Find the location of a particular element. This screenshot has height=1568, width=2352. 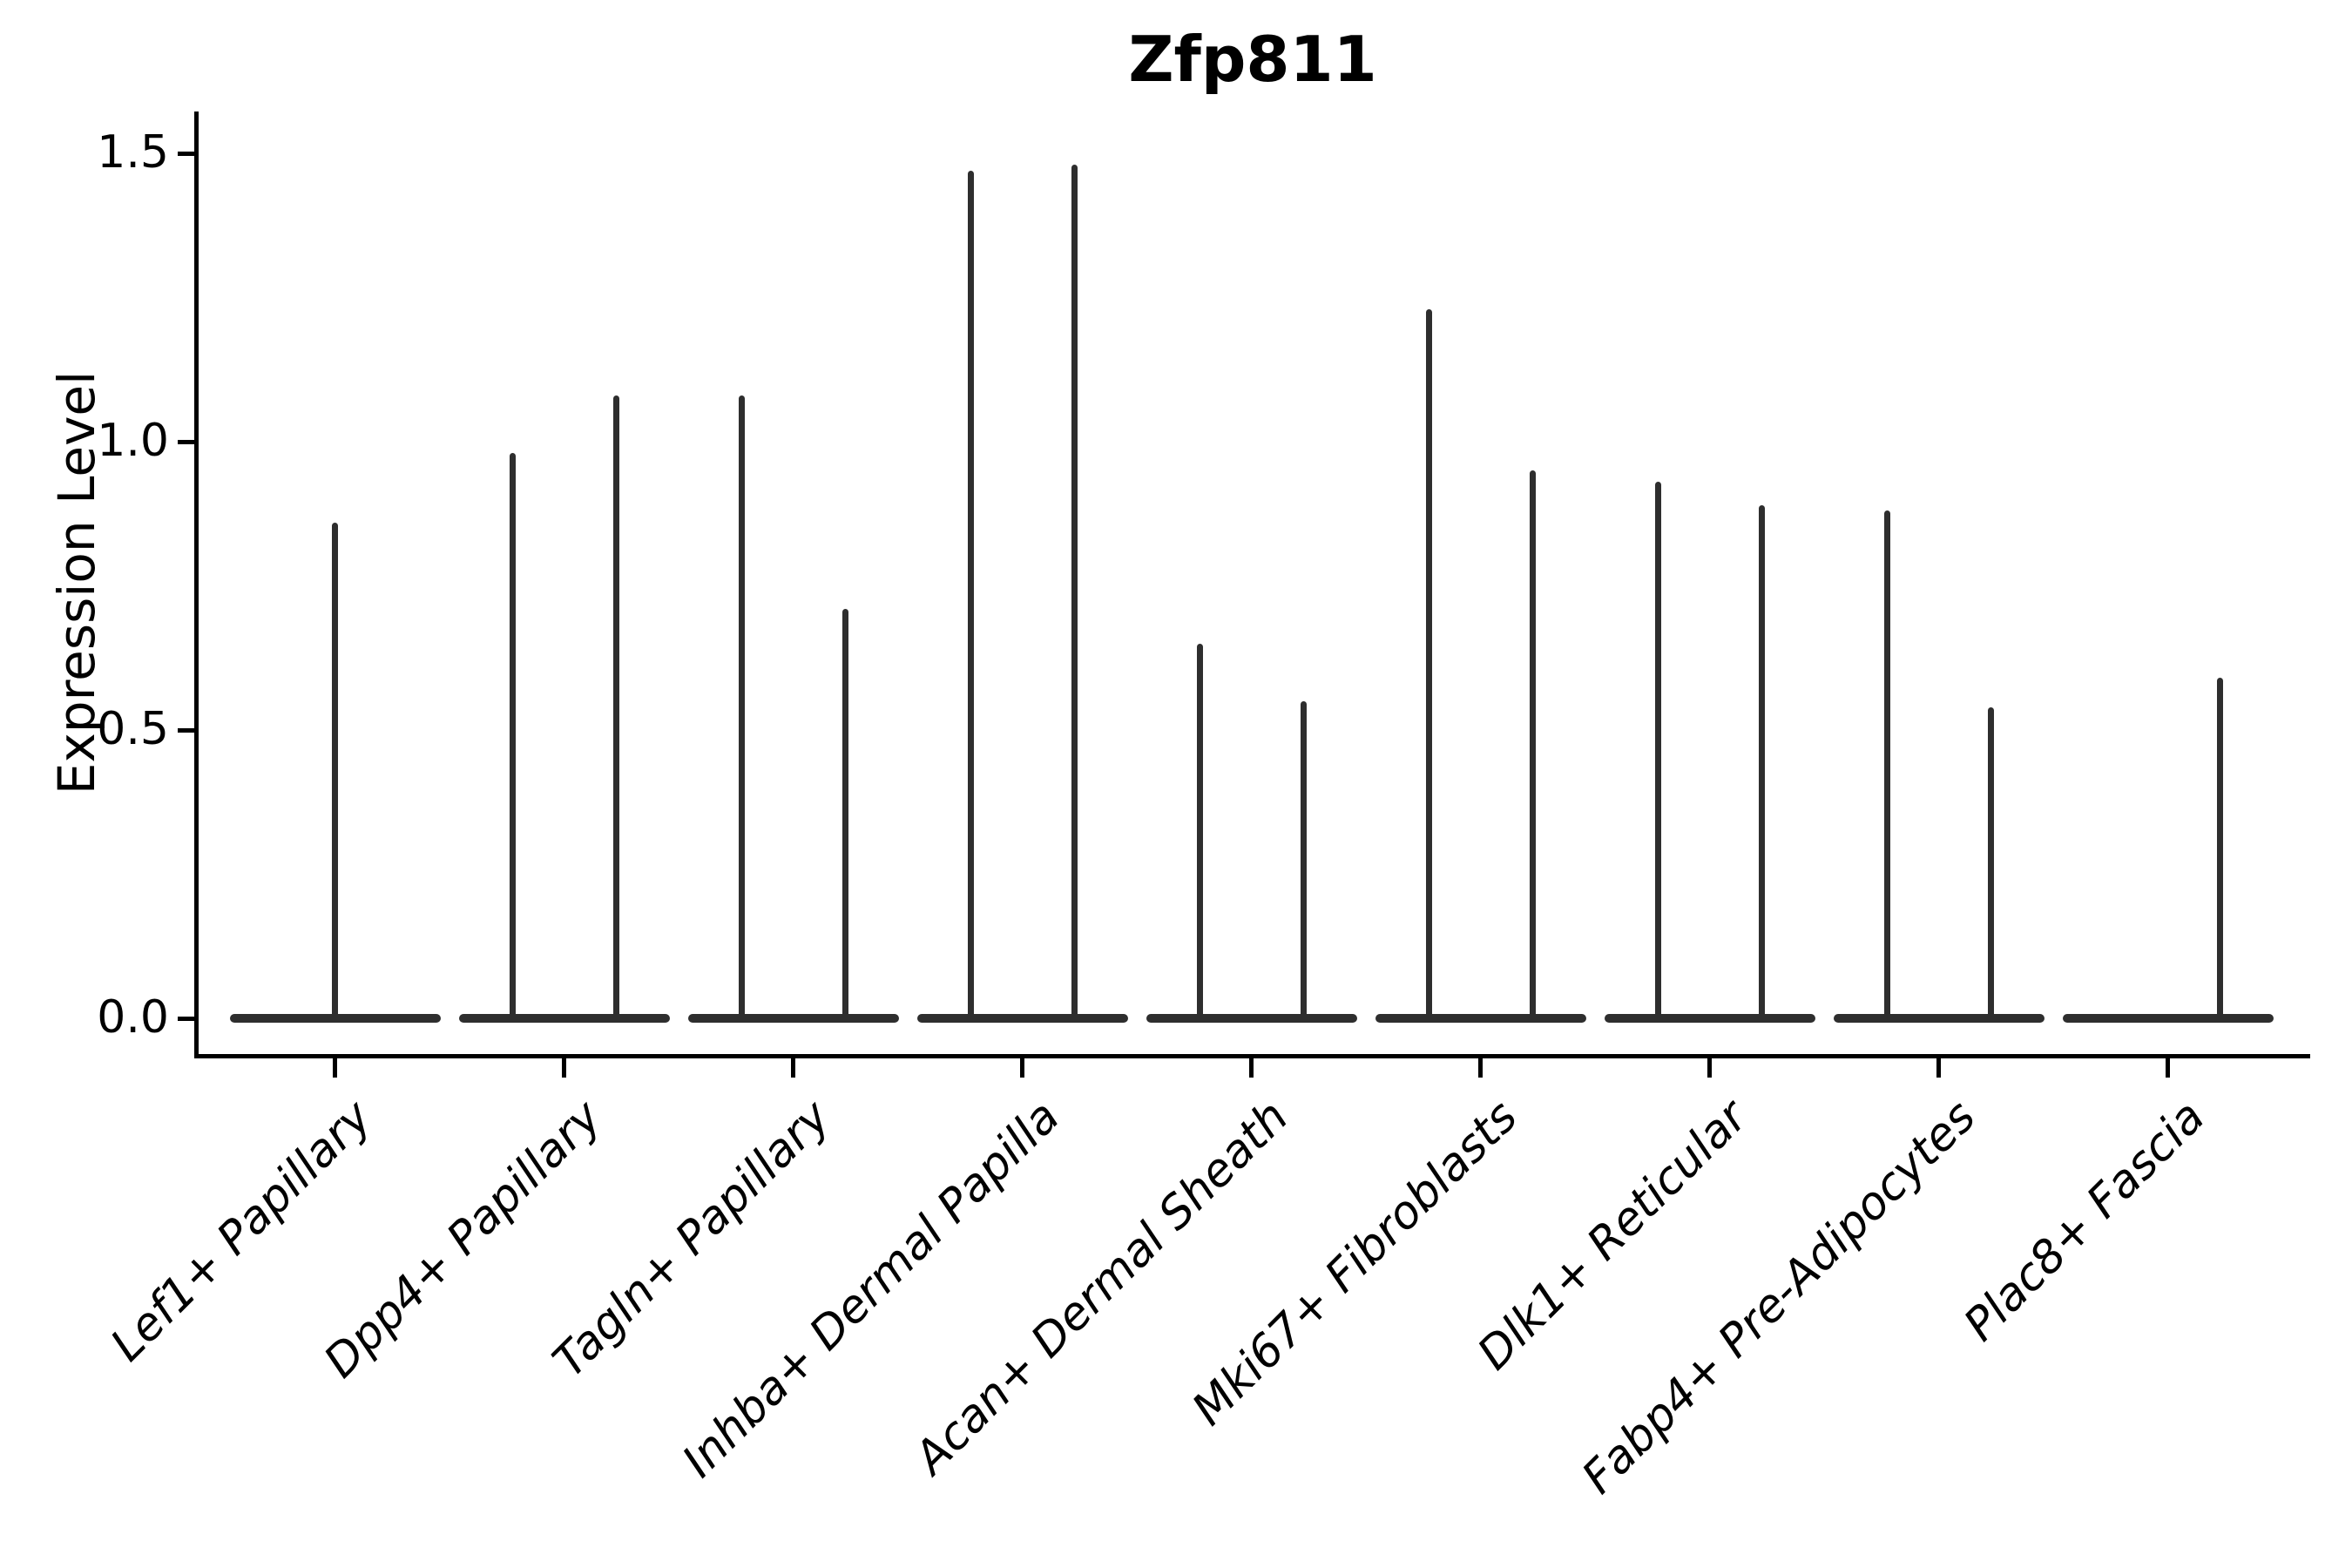

x-tick-label: Plac8+ Fascia is located at coordinates (2084, 1221).